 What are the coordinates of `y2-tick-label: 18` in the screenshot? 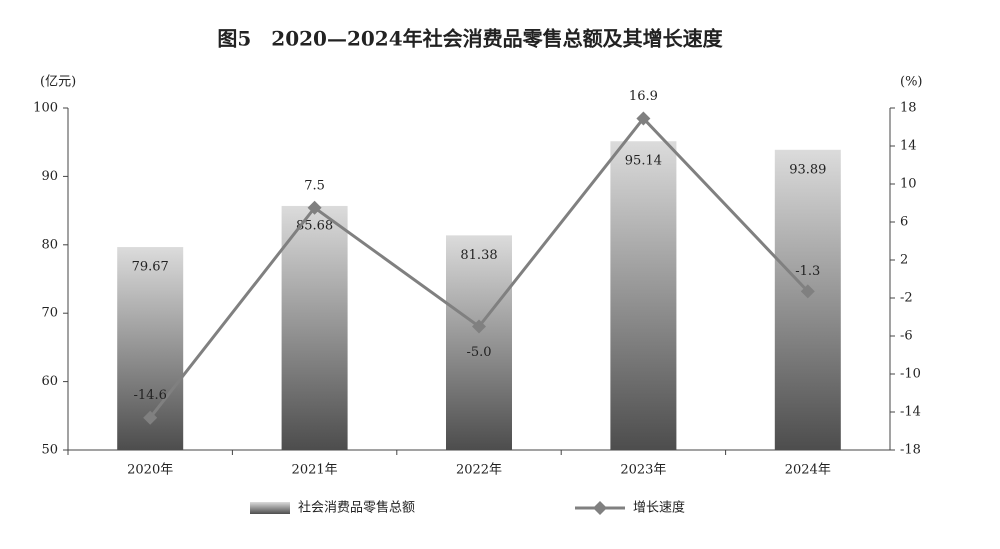 It's located at (908, 108).